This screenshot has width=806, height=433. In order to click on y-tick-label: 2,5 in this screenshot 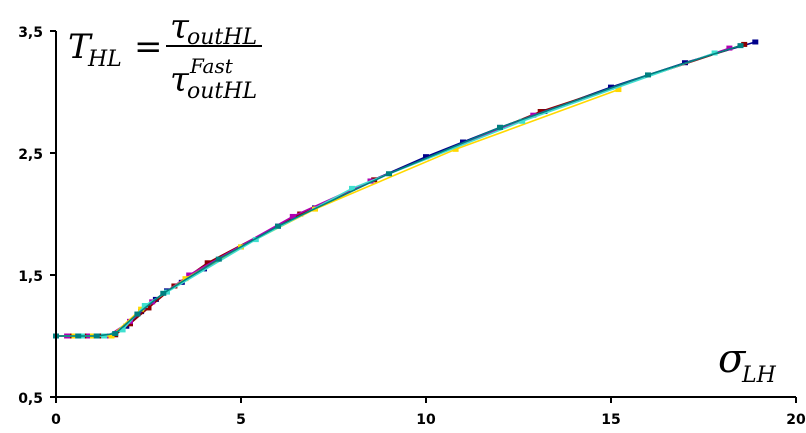, I will do `click(30, 155)`.